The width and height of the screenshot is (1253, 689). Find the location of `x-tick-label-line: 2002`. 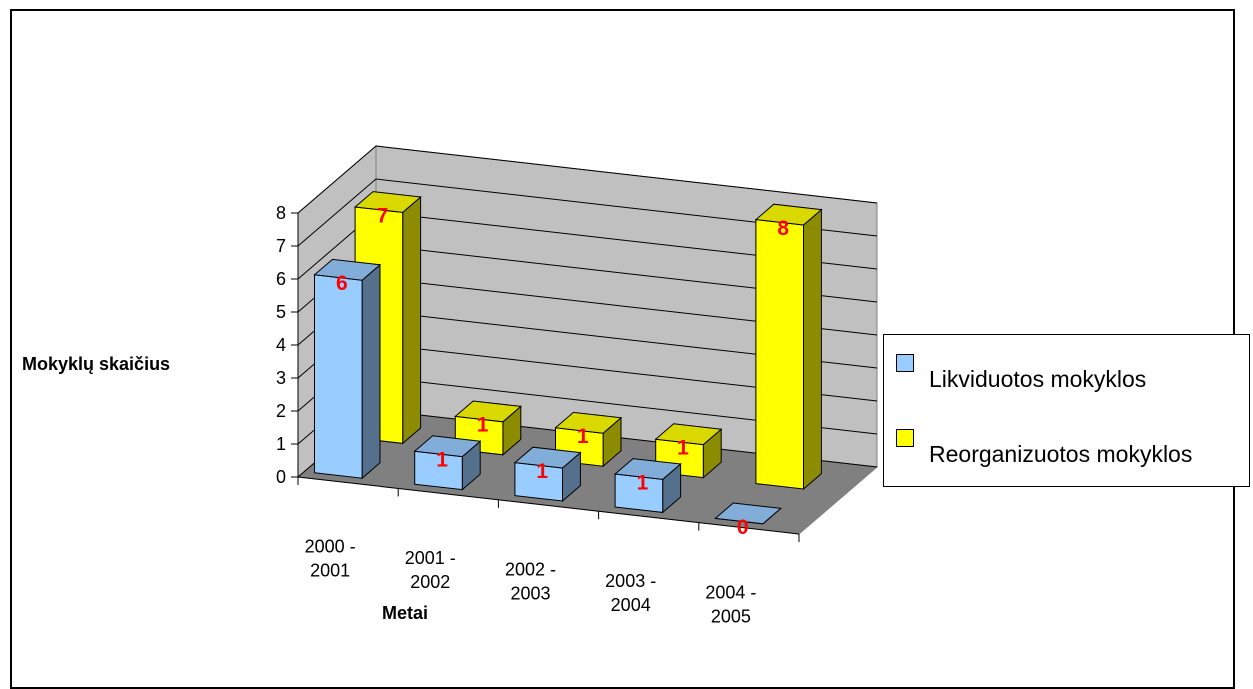

x-tick-label-line: 2002 is located at coordinates (430, 582).